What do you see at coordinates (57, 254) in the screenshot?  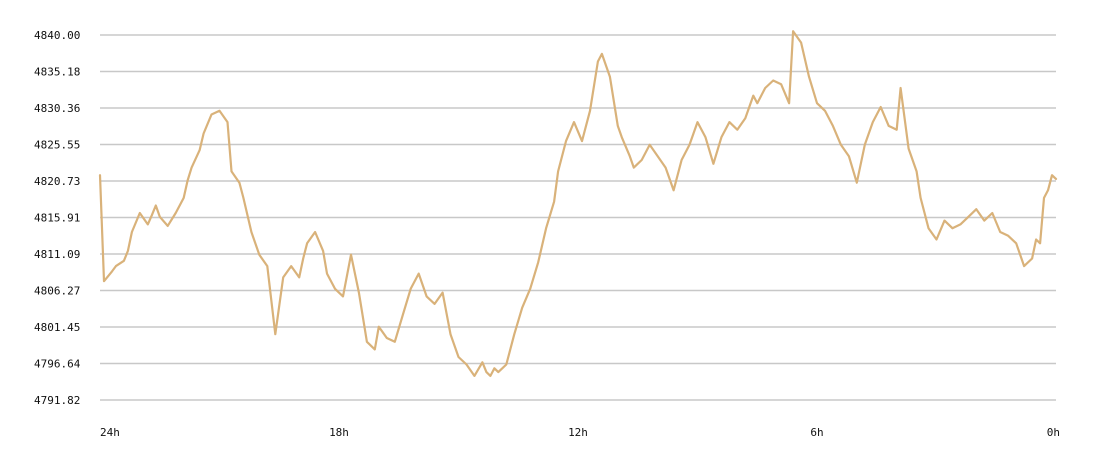 I see `y-tick-label: 4811.09` at bounding box center [57, 254].